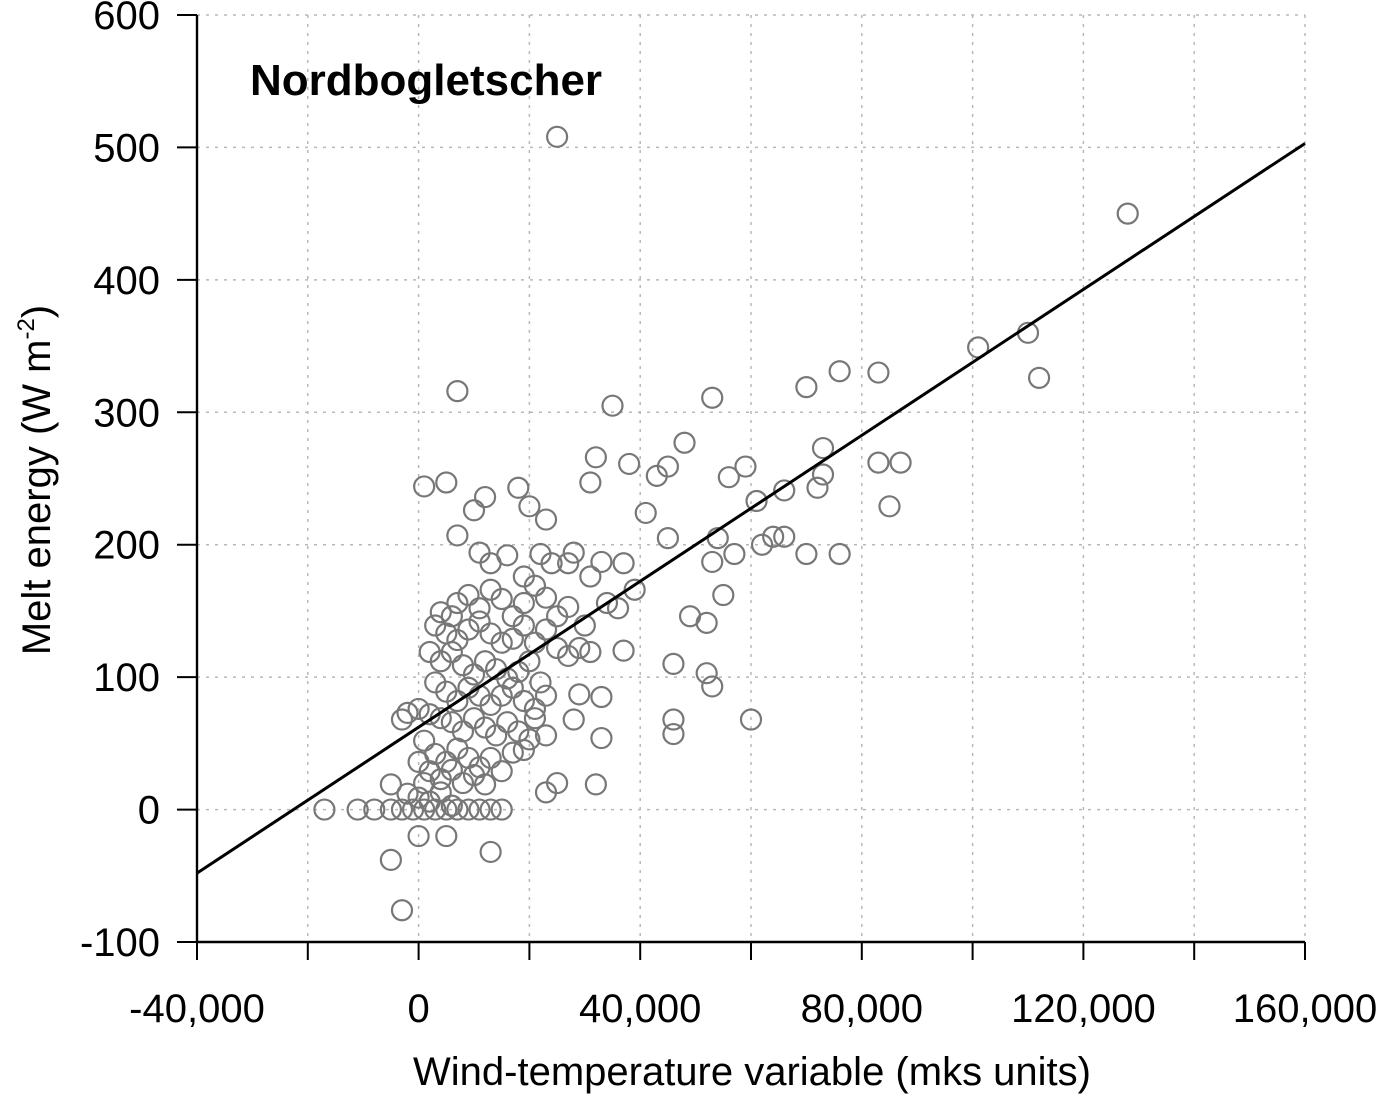 The width and height of the screenshot is (1400, 1100). I want to click on y-tick-label: -100, so click(120, 943).